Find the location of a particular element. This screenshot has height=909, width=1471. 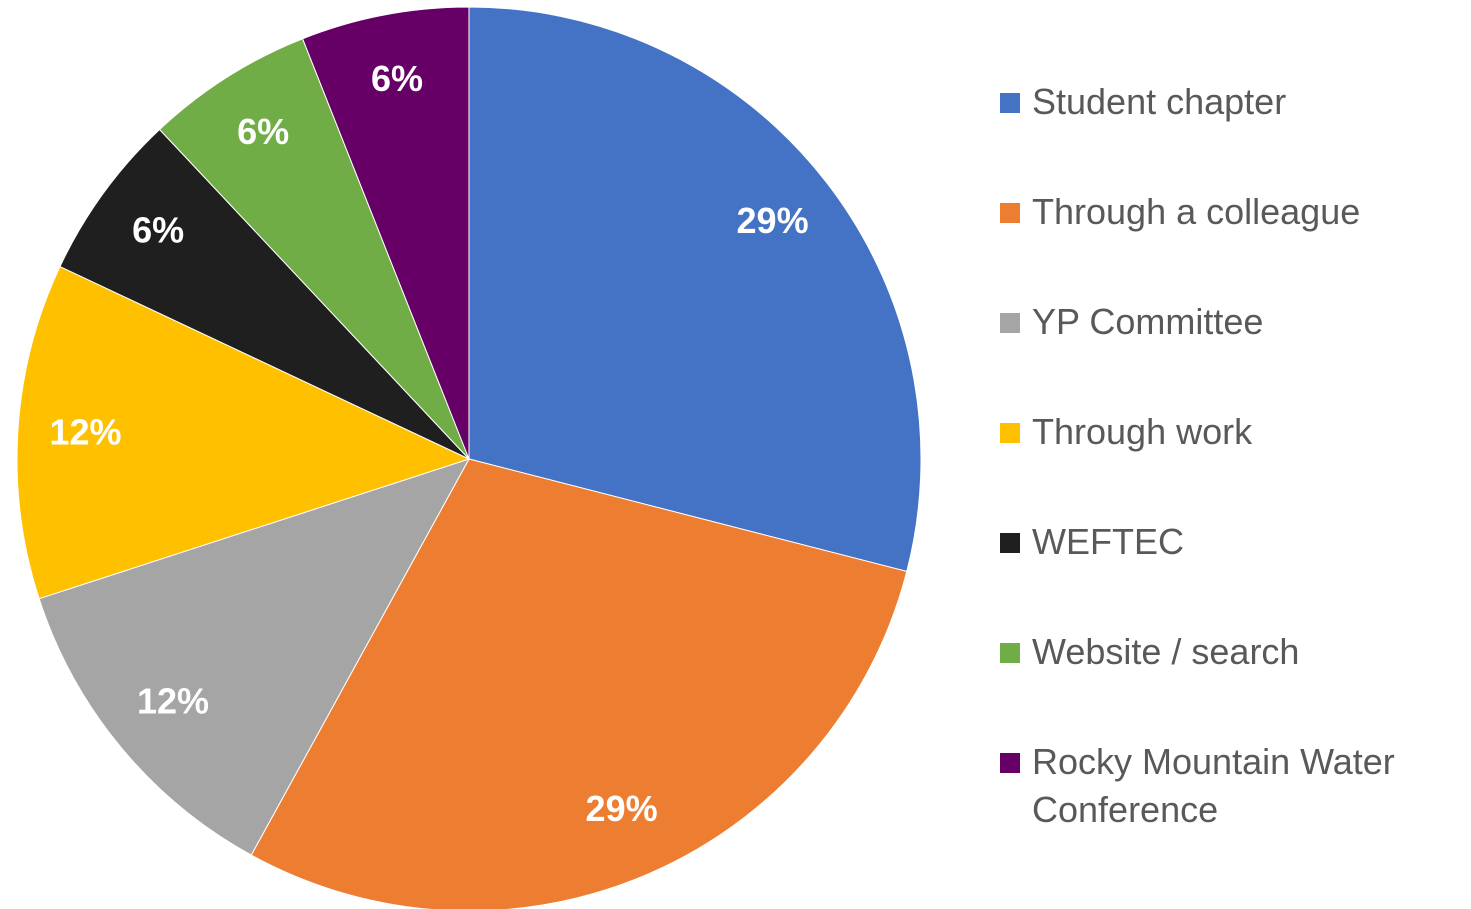

legend-label: WEFTEC is located at coordinates (1108, 541).